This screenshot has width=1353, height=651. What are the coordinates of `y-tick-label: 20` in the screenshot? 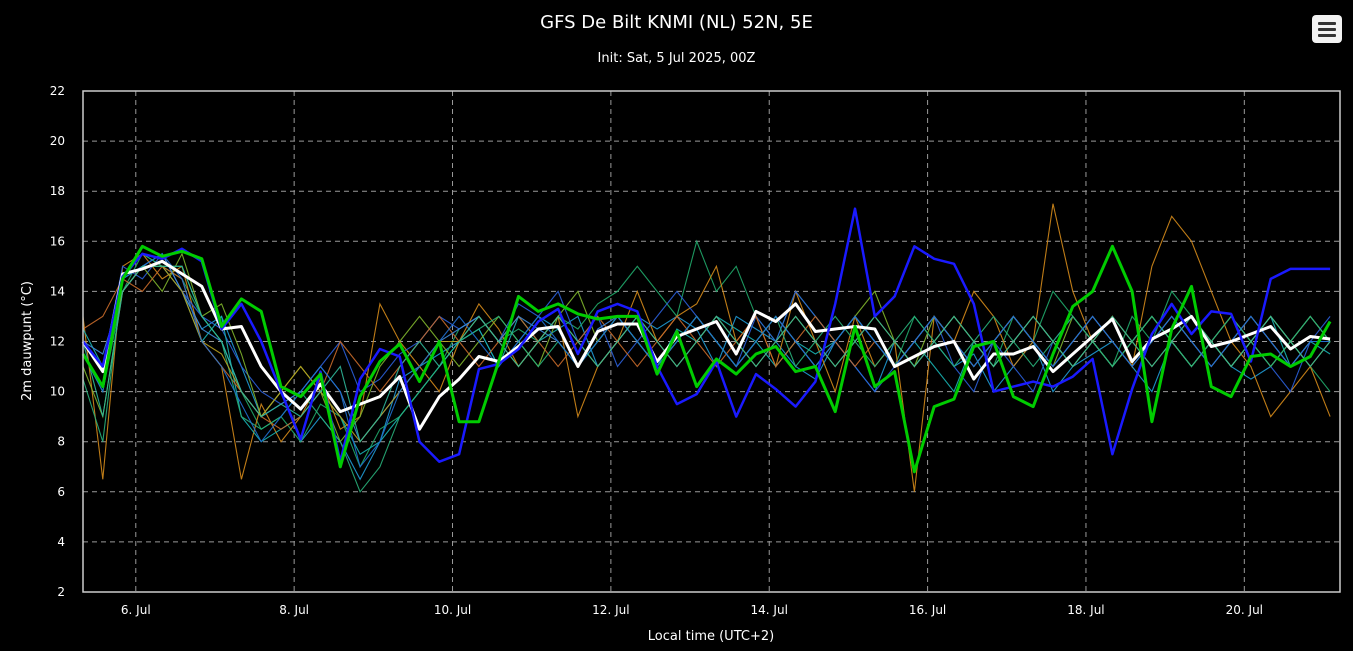 It's located at (57, 141).